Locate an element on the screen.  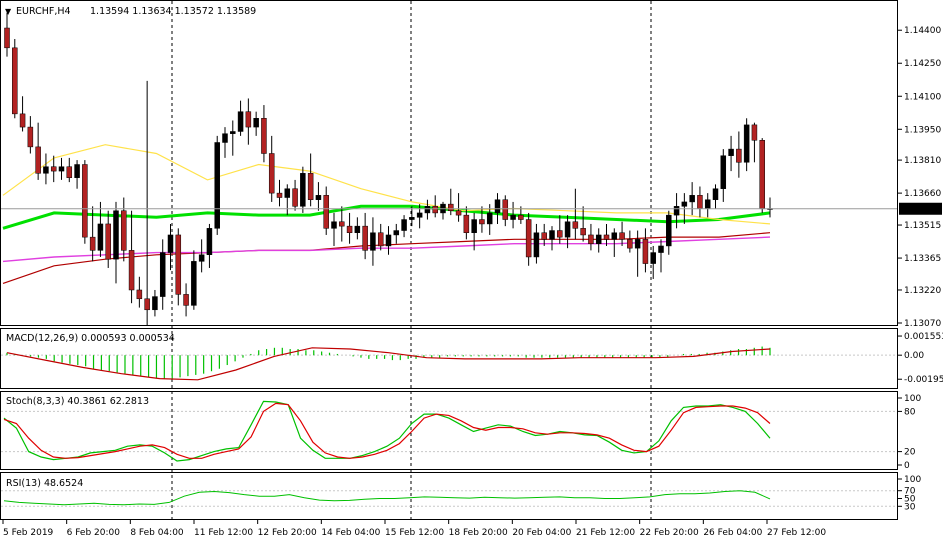
price-tick-label: 1.13810 is located at coordinates (922, 161).